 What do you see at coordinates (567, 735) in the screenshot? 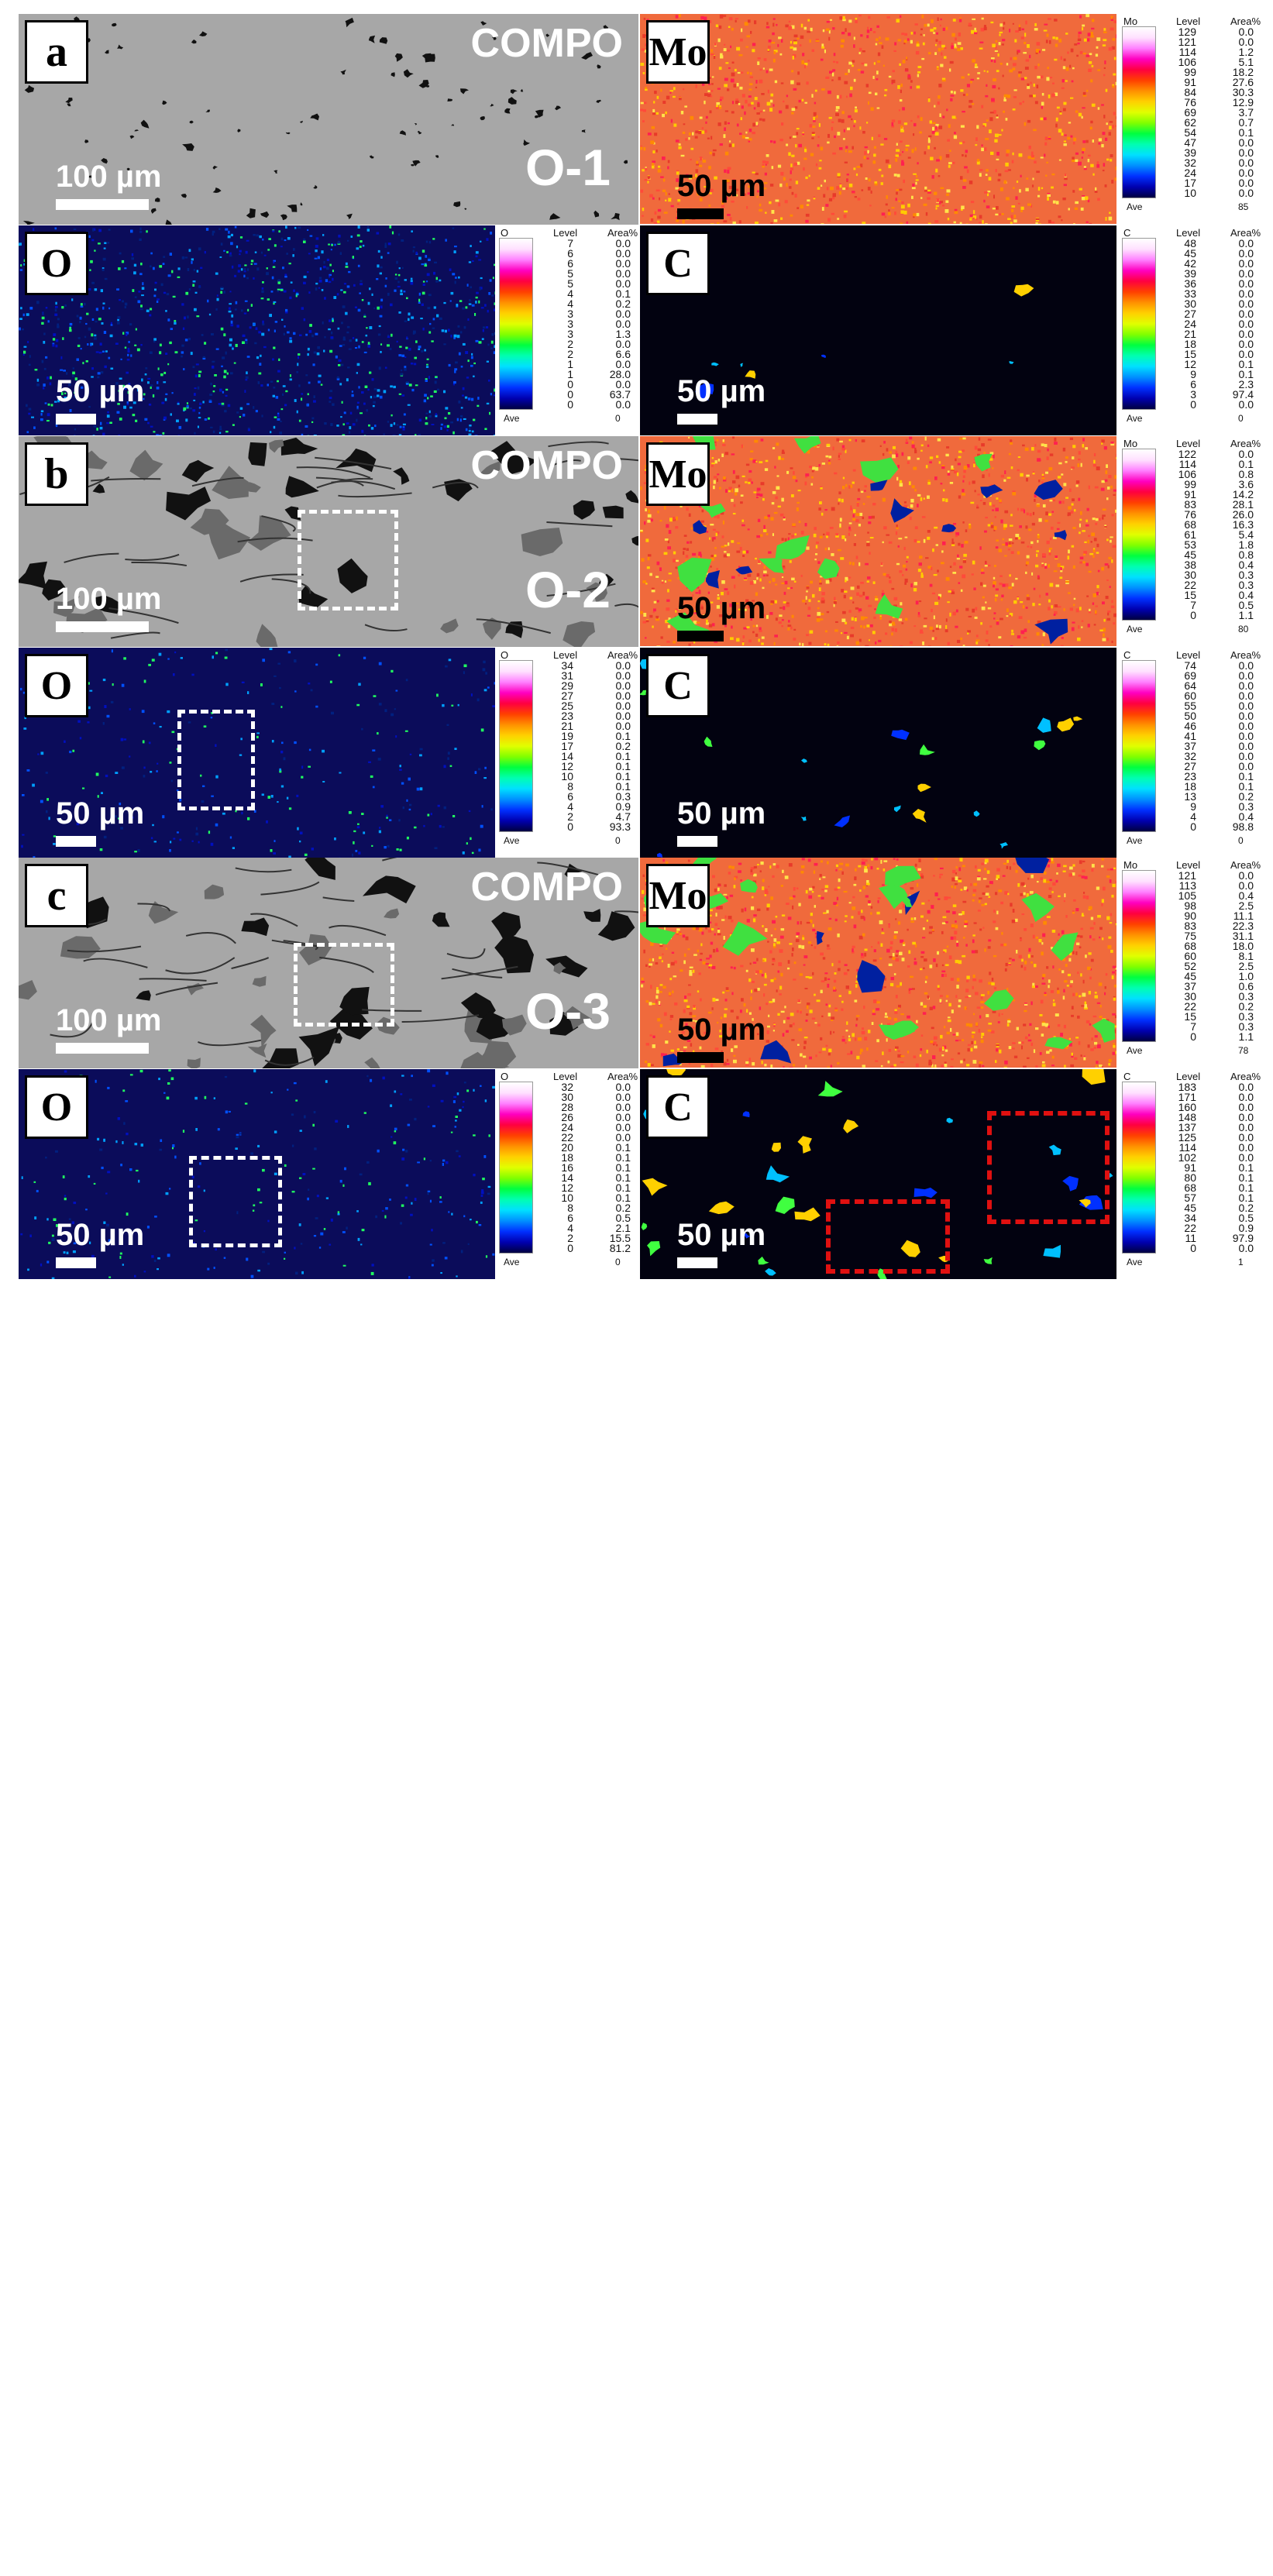
I see `level-value: 19` at bounding box center [567, 735].